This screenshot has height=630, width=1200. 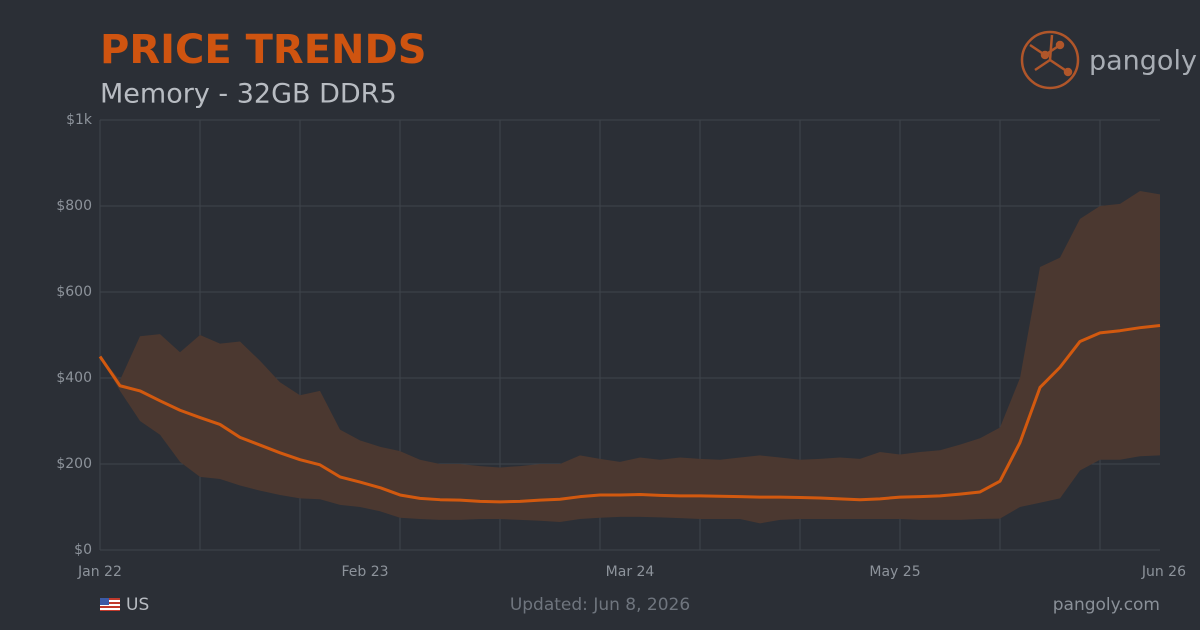 What do you see at coordinates (1106, 605) in the screenshot?
I see `site-link: pangoly.com` at bounding box center [1106, 605].